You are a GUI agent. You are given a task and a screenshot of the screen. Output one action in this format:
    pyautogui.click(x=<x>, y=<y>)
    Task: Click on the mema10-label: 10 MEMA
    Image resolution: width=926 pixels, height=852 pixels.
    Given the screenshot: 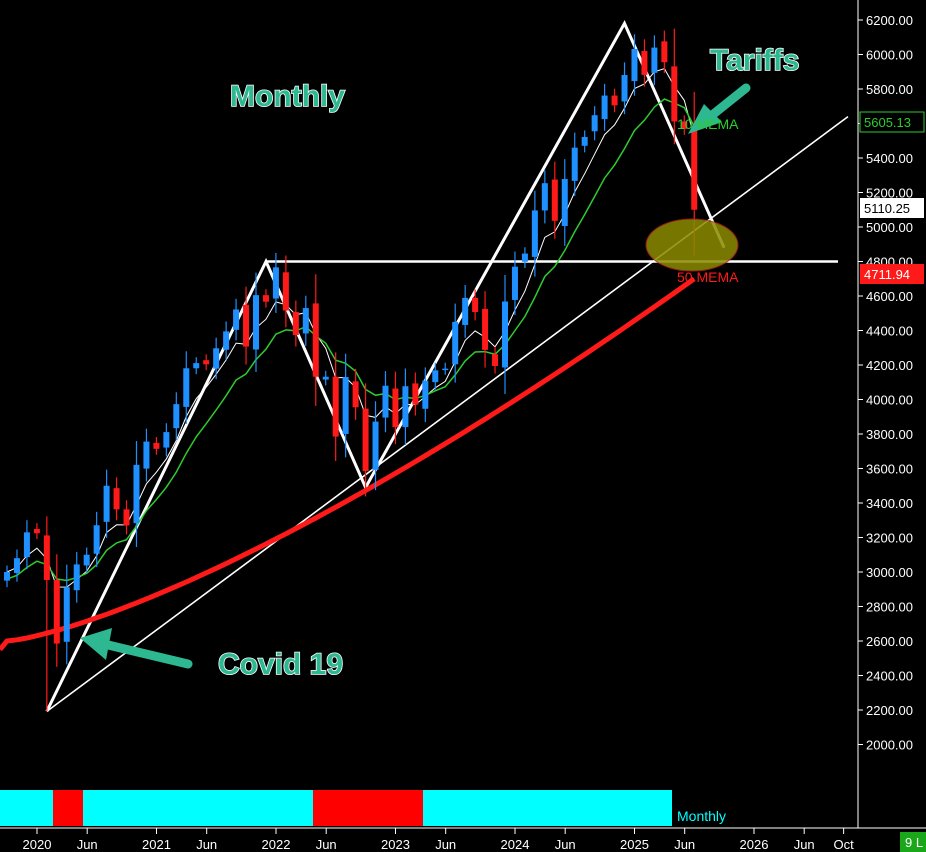 What is the action you would take?
    pyautogui.click(x=708, y=124)
    